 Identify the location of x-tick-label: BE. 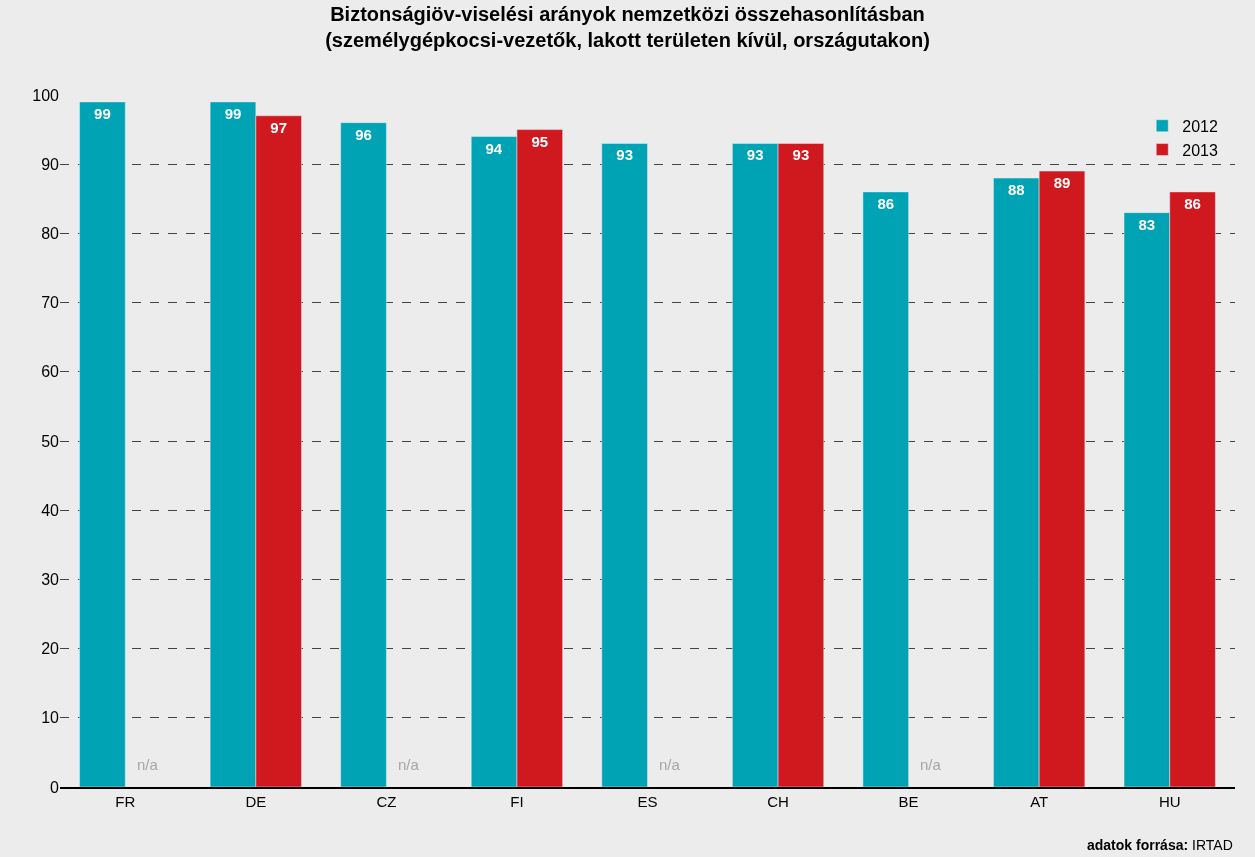
(908, 801).